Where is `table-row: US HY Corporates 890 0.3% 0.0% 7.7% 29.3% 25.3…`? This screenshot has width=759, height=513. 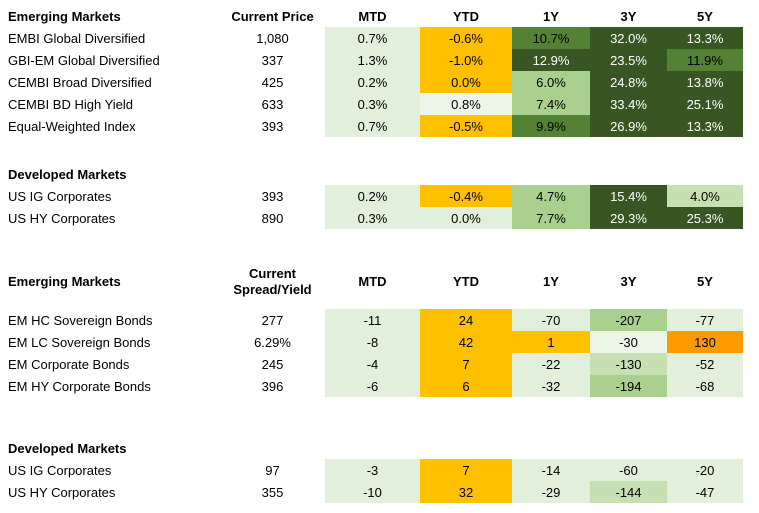
table-row: US HY Corporates 890 0.3% 0.0% 7.7% 29.3% 25.3… is located at coordinates (379, 218).